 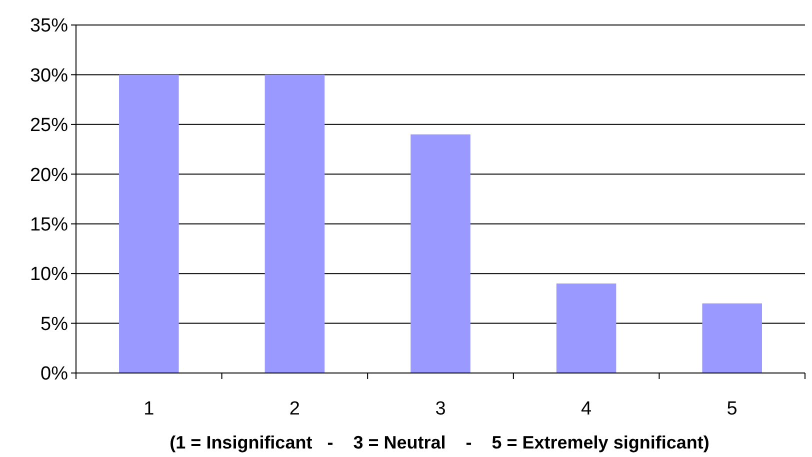 What do you see at coordinates (732, 409) in the screenshot?
I see `x-tick-label: 5` at bounding box center [732, 409].